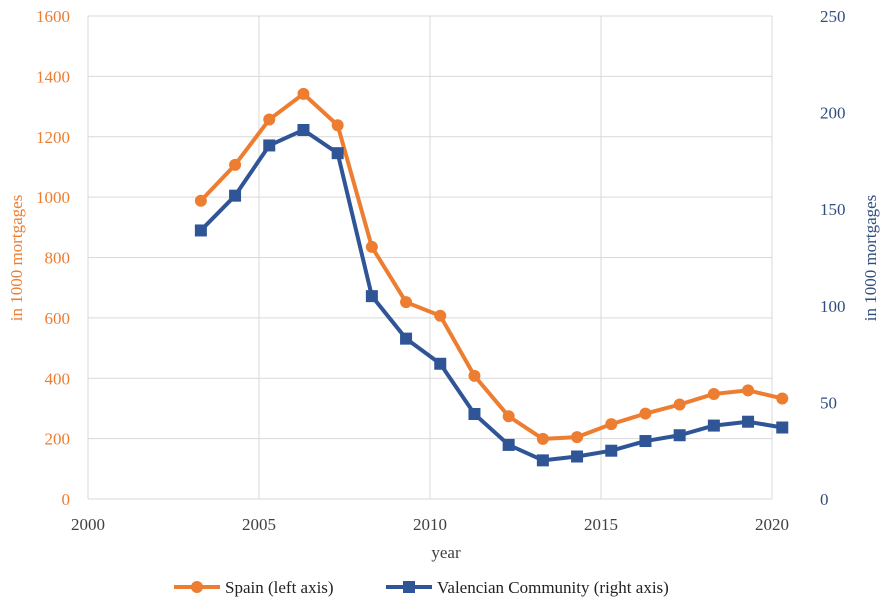 Image resolution: width=881 pixels, height=601 pixels. I want to click on x-tick-label: 2020, so click(772, 524).